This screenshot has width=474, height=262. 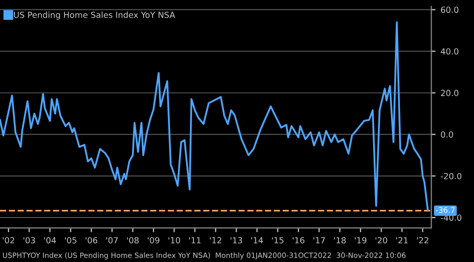 I want to click on y-tick-label: -20.0, so click(x=451, y=176).